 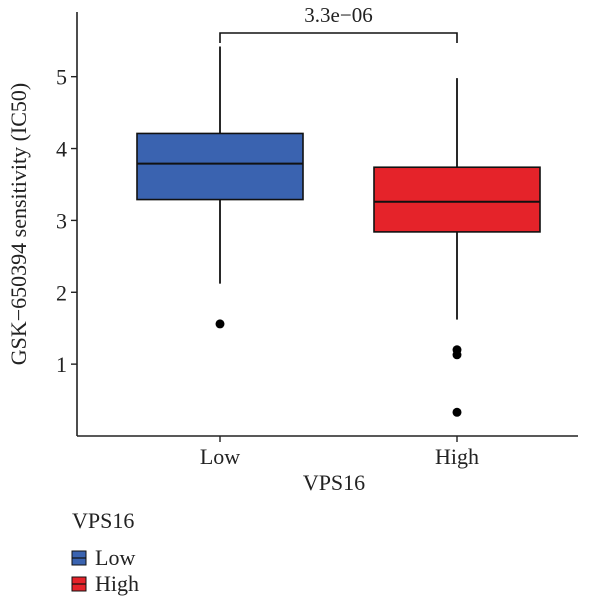 I want to click on significance-bracket, so click(x=338, y=37).